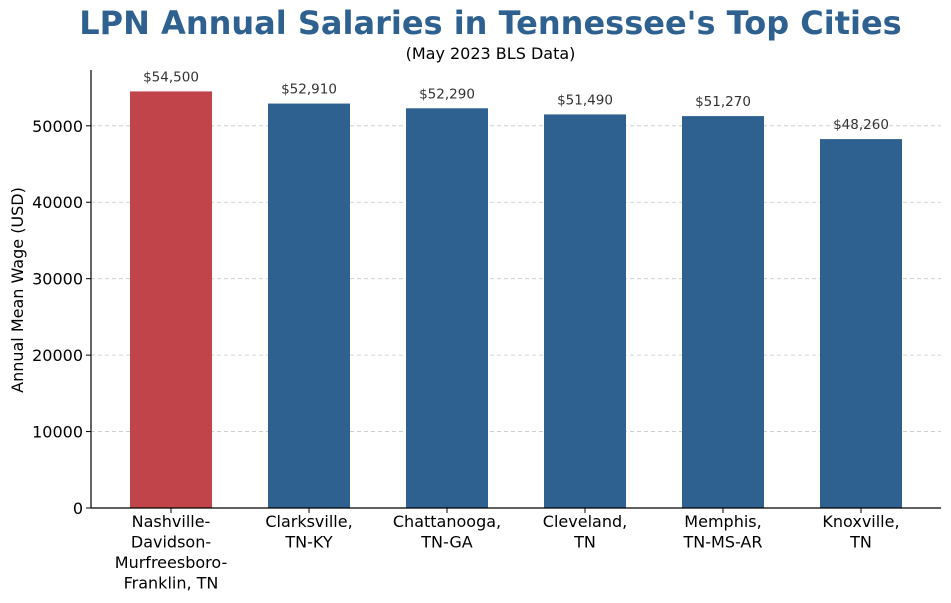  What do you see at coordinates (78, 508) in the screenshot?
I see `y-tick-label-0: 0` at bounding box center [78, 508].